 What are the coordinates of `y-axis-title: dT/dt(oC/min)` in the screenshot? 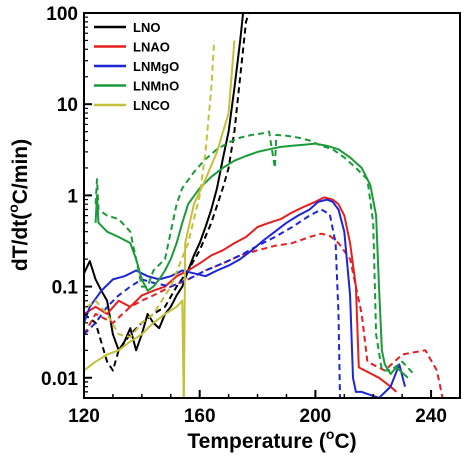 It's located at (18, 205).